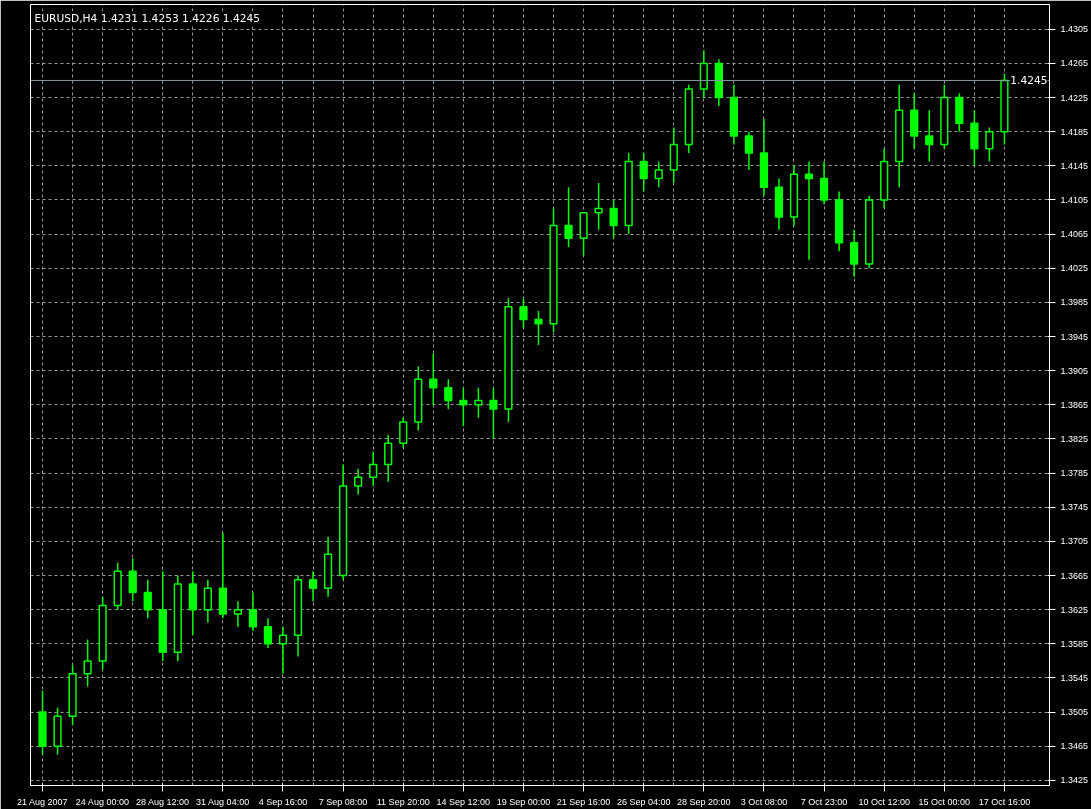 This screenshot has height=809, width=1091. I want to click on x-tick-label: 15 Oct 00:00, so click(944, 801).